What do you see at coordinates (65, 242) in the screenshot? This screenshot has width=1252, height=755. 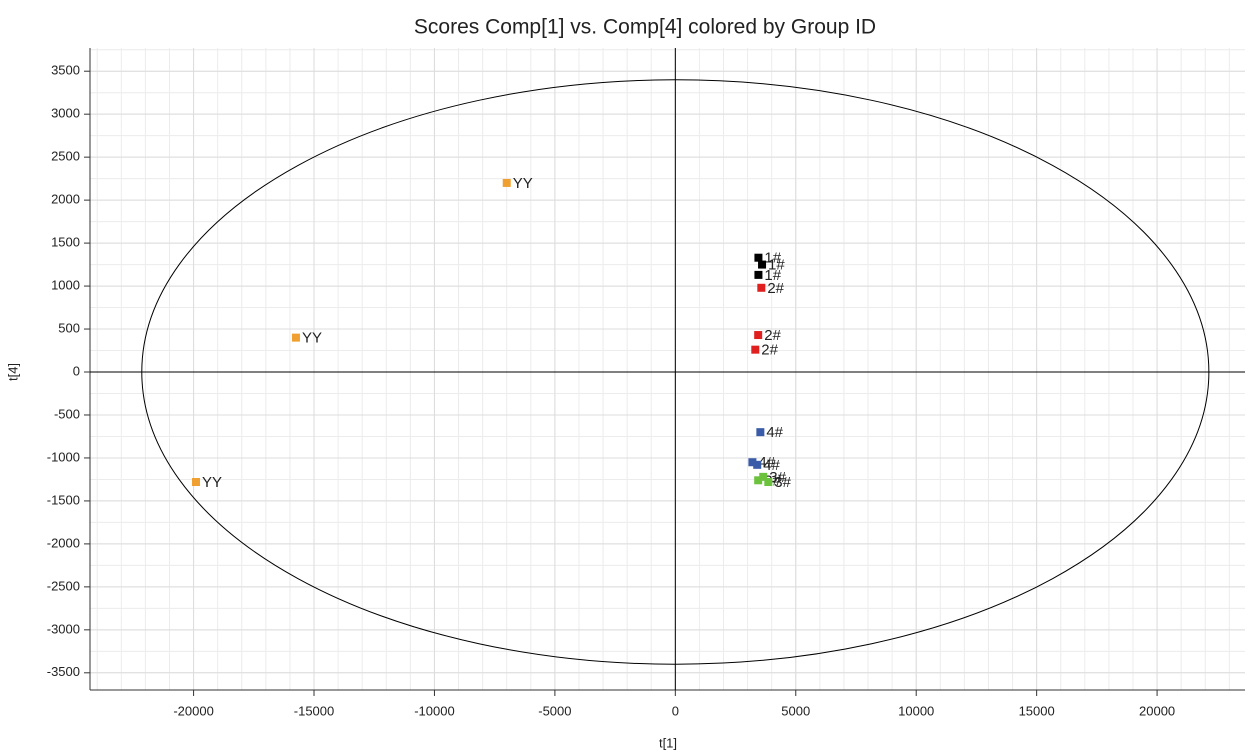 I see `y-tick-label: 1500` at bounding box center [65, 242].